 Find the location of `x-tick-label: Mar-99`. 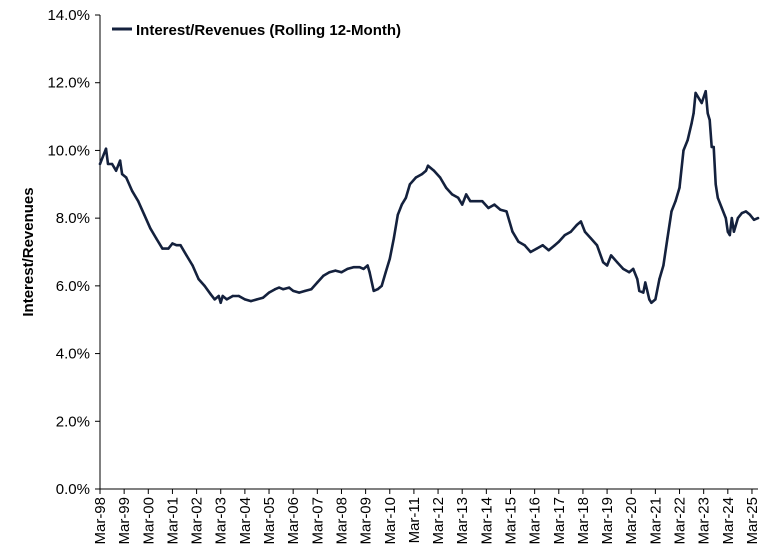

x-tick-label: Mar-99 is located at coordinates (124, 521).